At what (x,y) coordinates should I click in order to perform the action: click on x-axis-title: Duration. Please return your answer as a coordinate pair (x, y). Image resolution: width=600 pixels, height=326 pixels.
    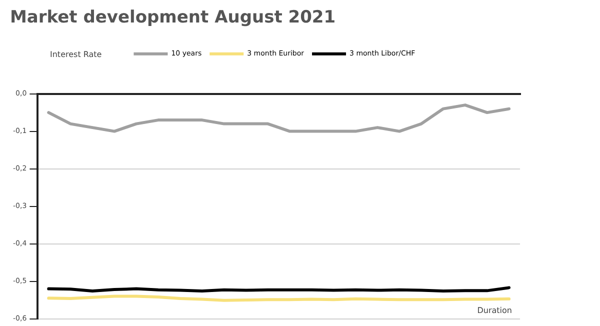
    Looking at the image, I should click on (494, 310).